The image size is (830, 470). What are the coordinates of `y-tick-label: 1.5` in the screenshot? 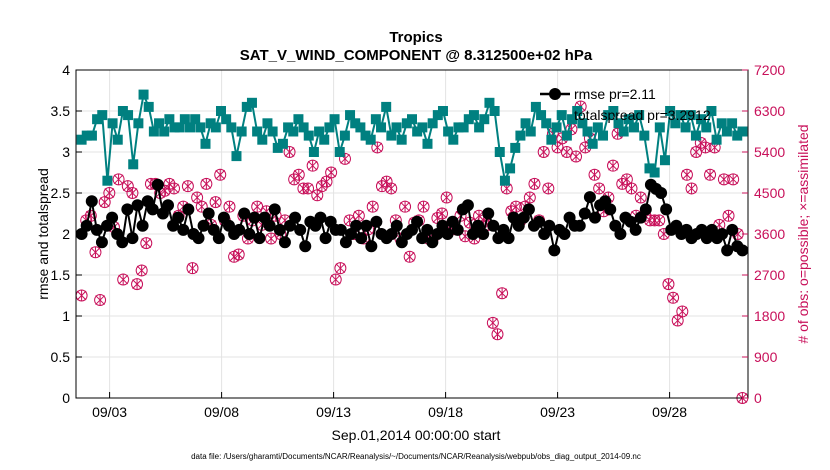 It's located at (61, 275).